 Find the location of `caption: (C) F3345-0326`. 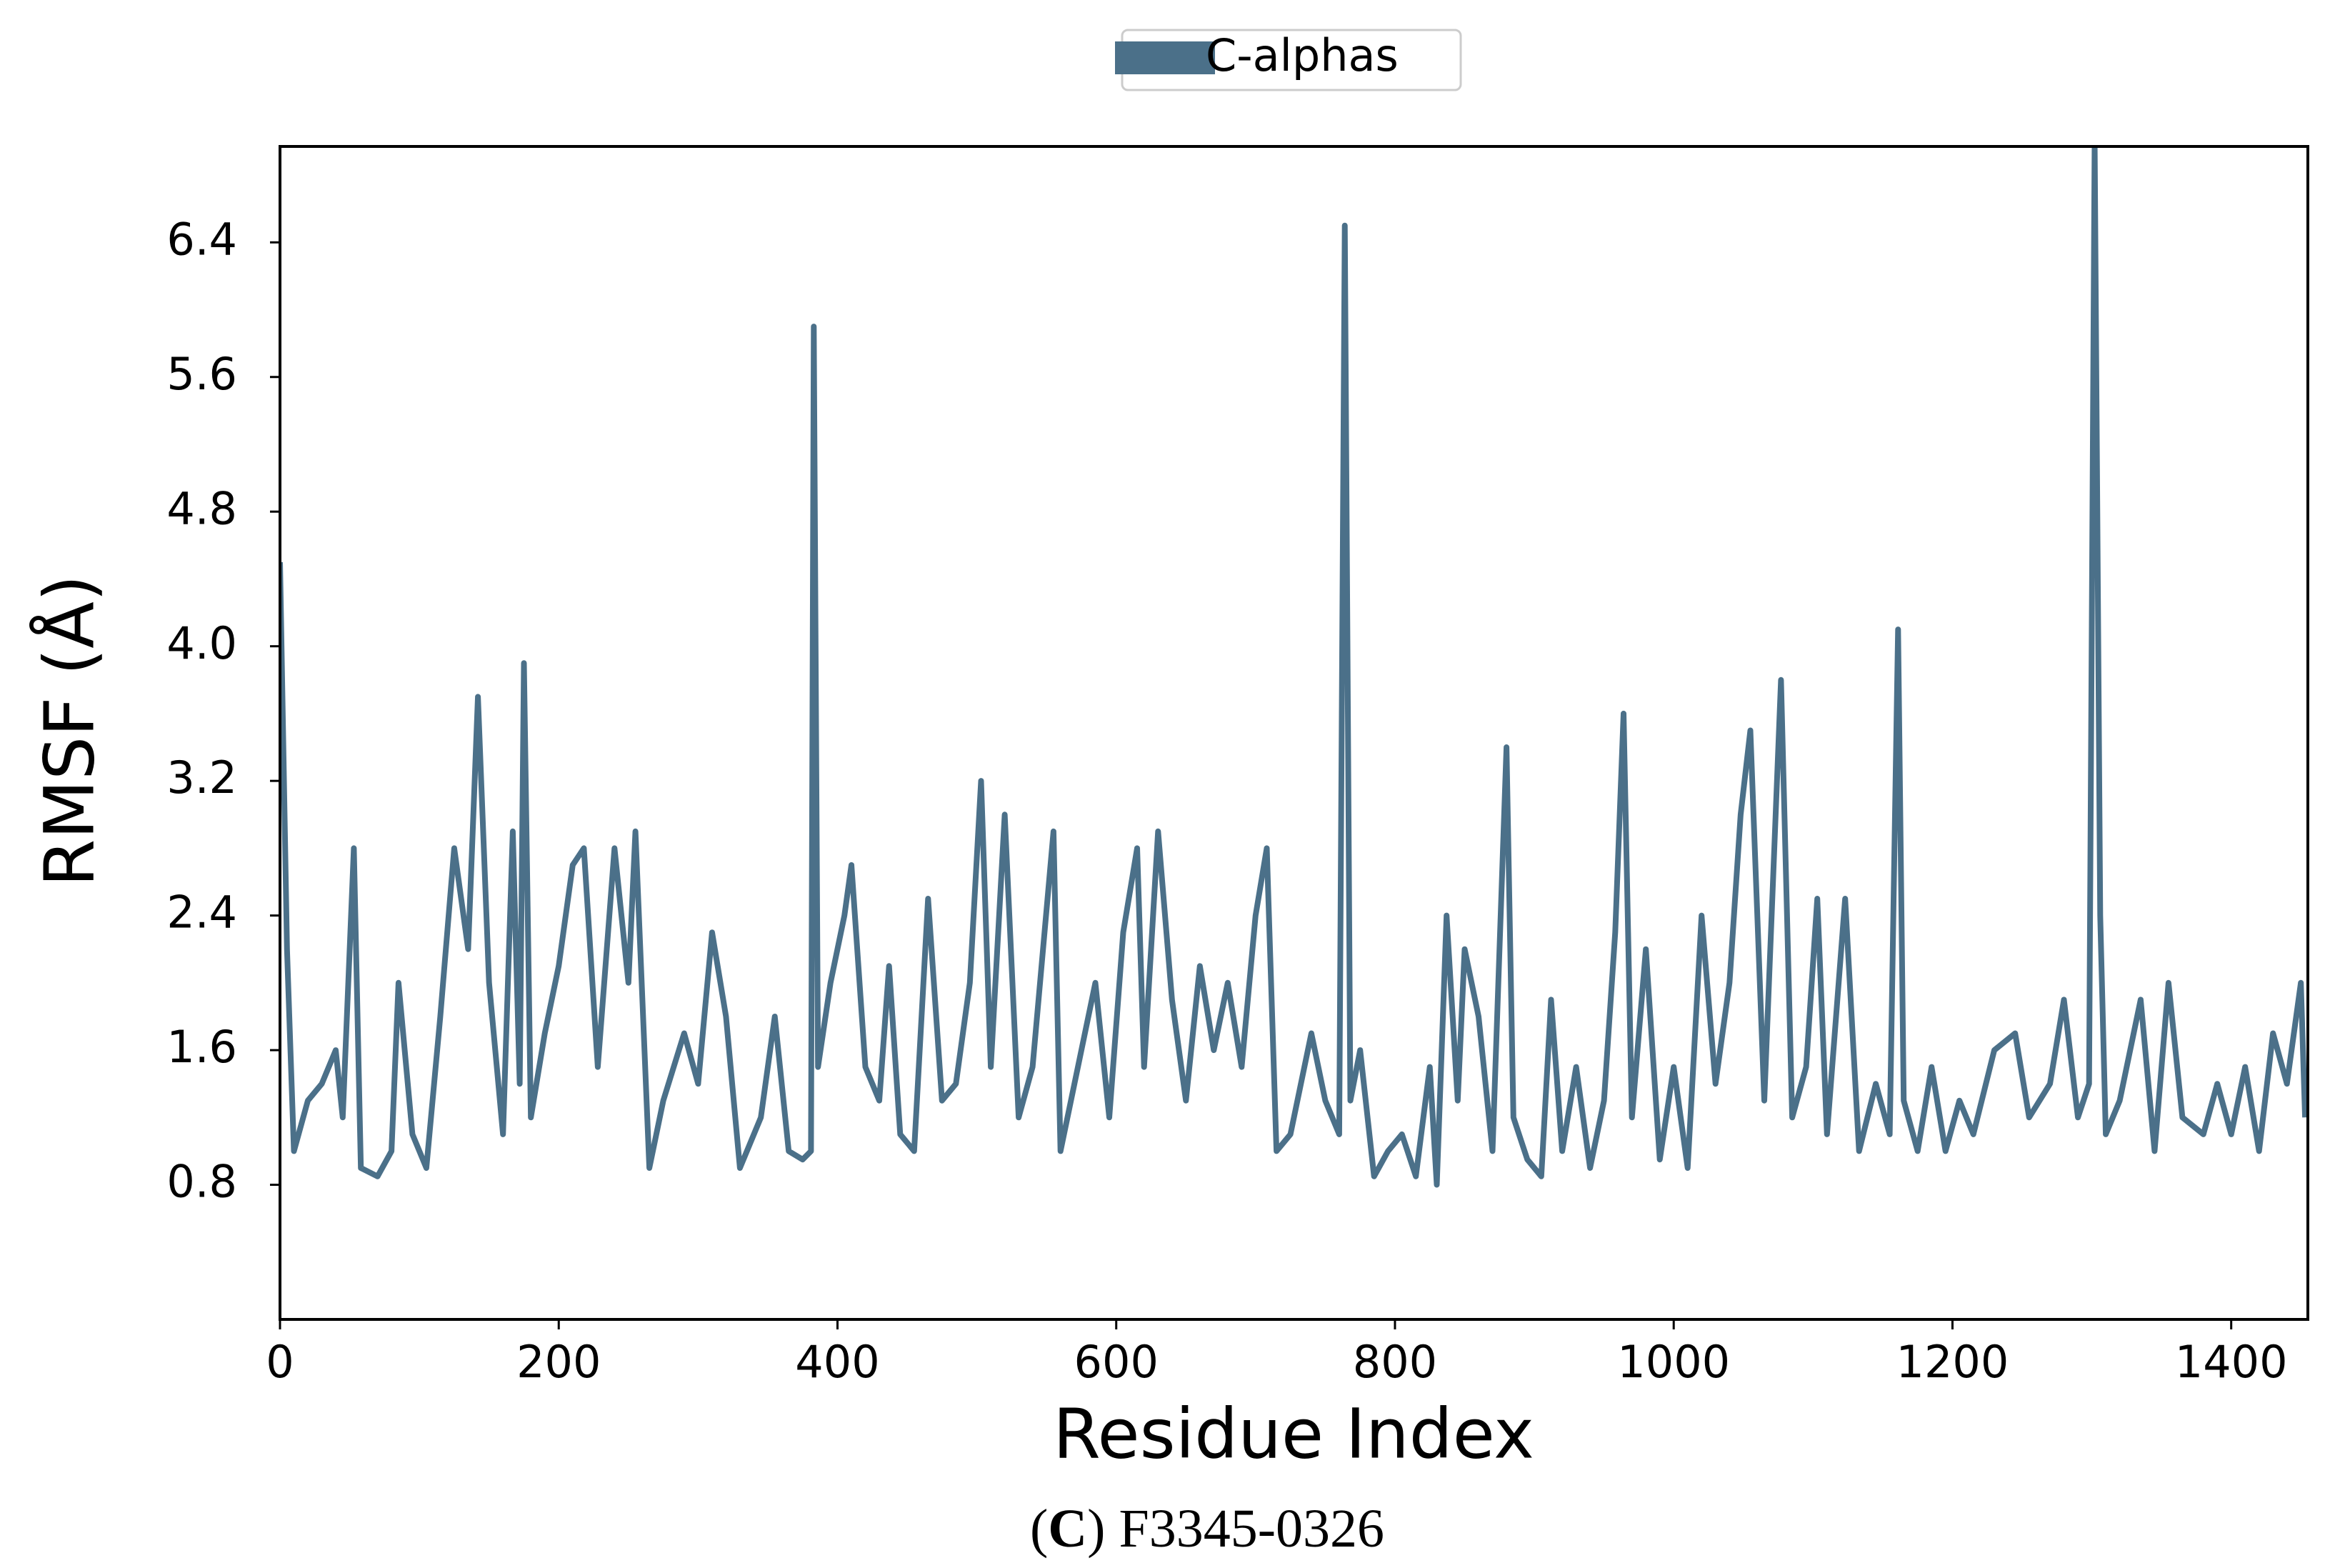

caption: (C) F3345-0326 is located at coordinates (1207, 1529).